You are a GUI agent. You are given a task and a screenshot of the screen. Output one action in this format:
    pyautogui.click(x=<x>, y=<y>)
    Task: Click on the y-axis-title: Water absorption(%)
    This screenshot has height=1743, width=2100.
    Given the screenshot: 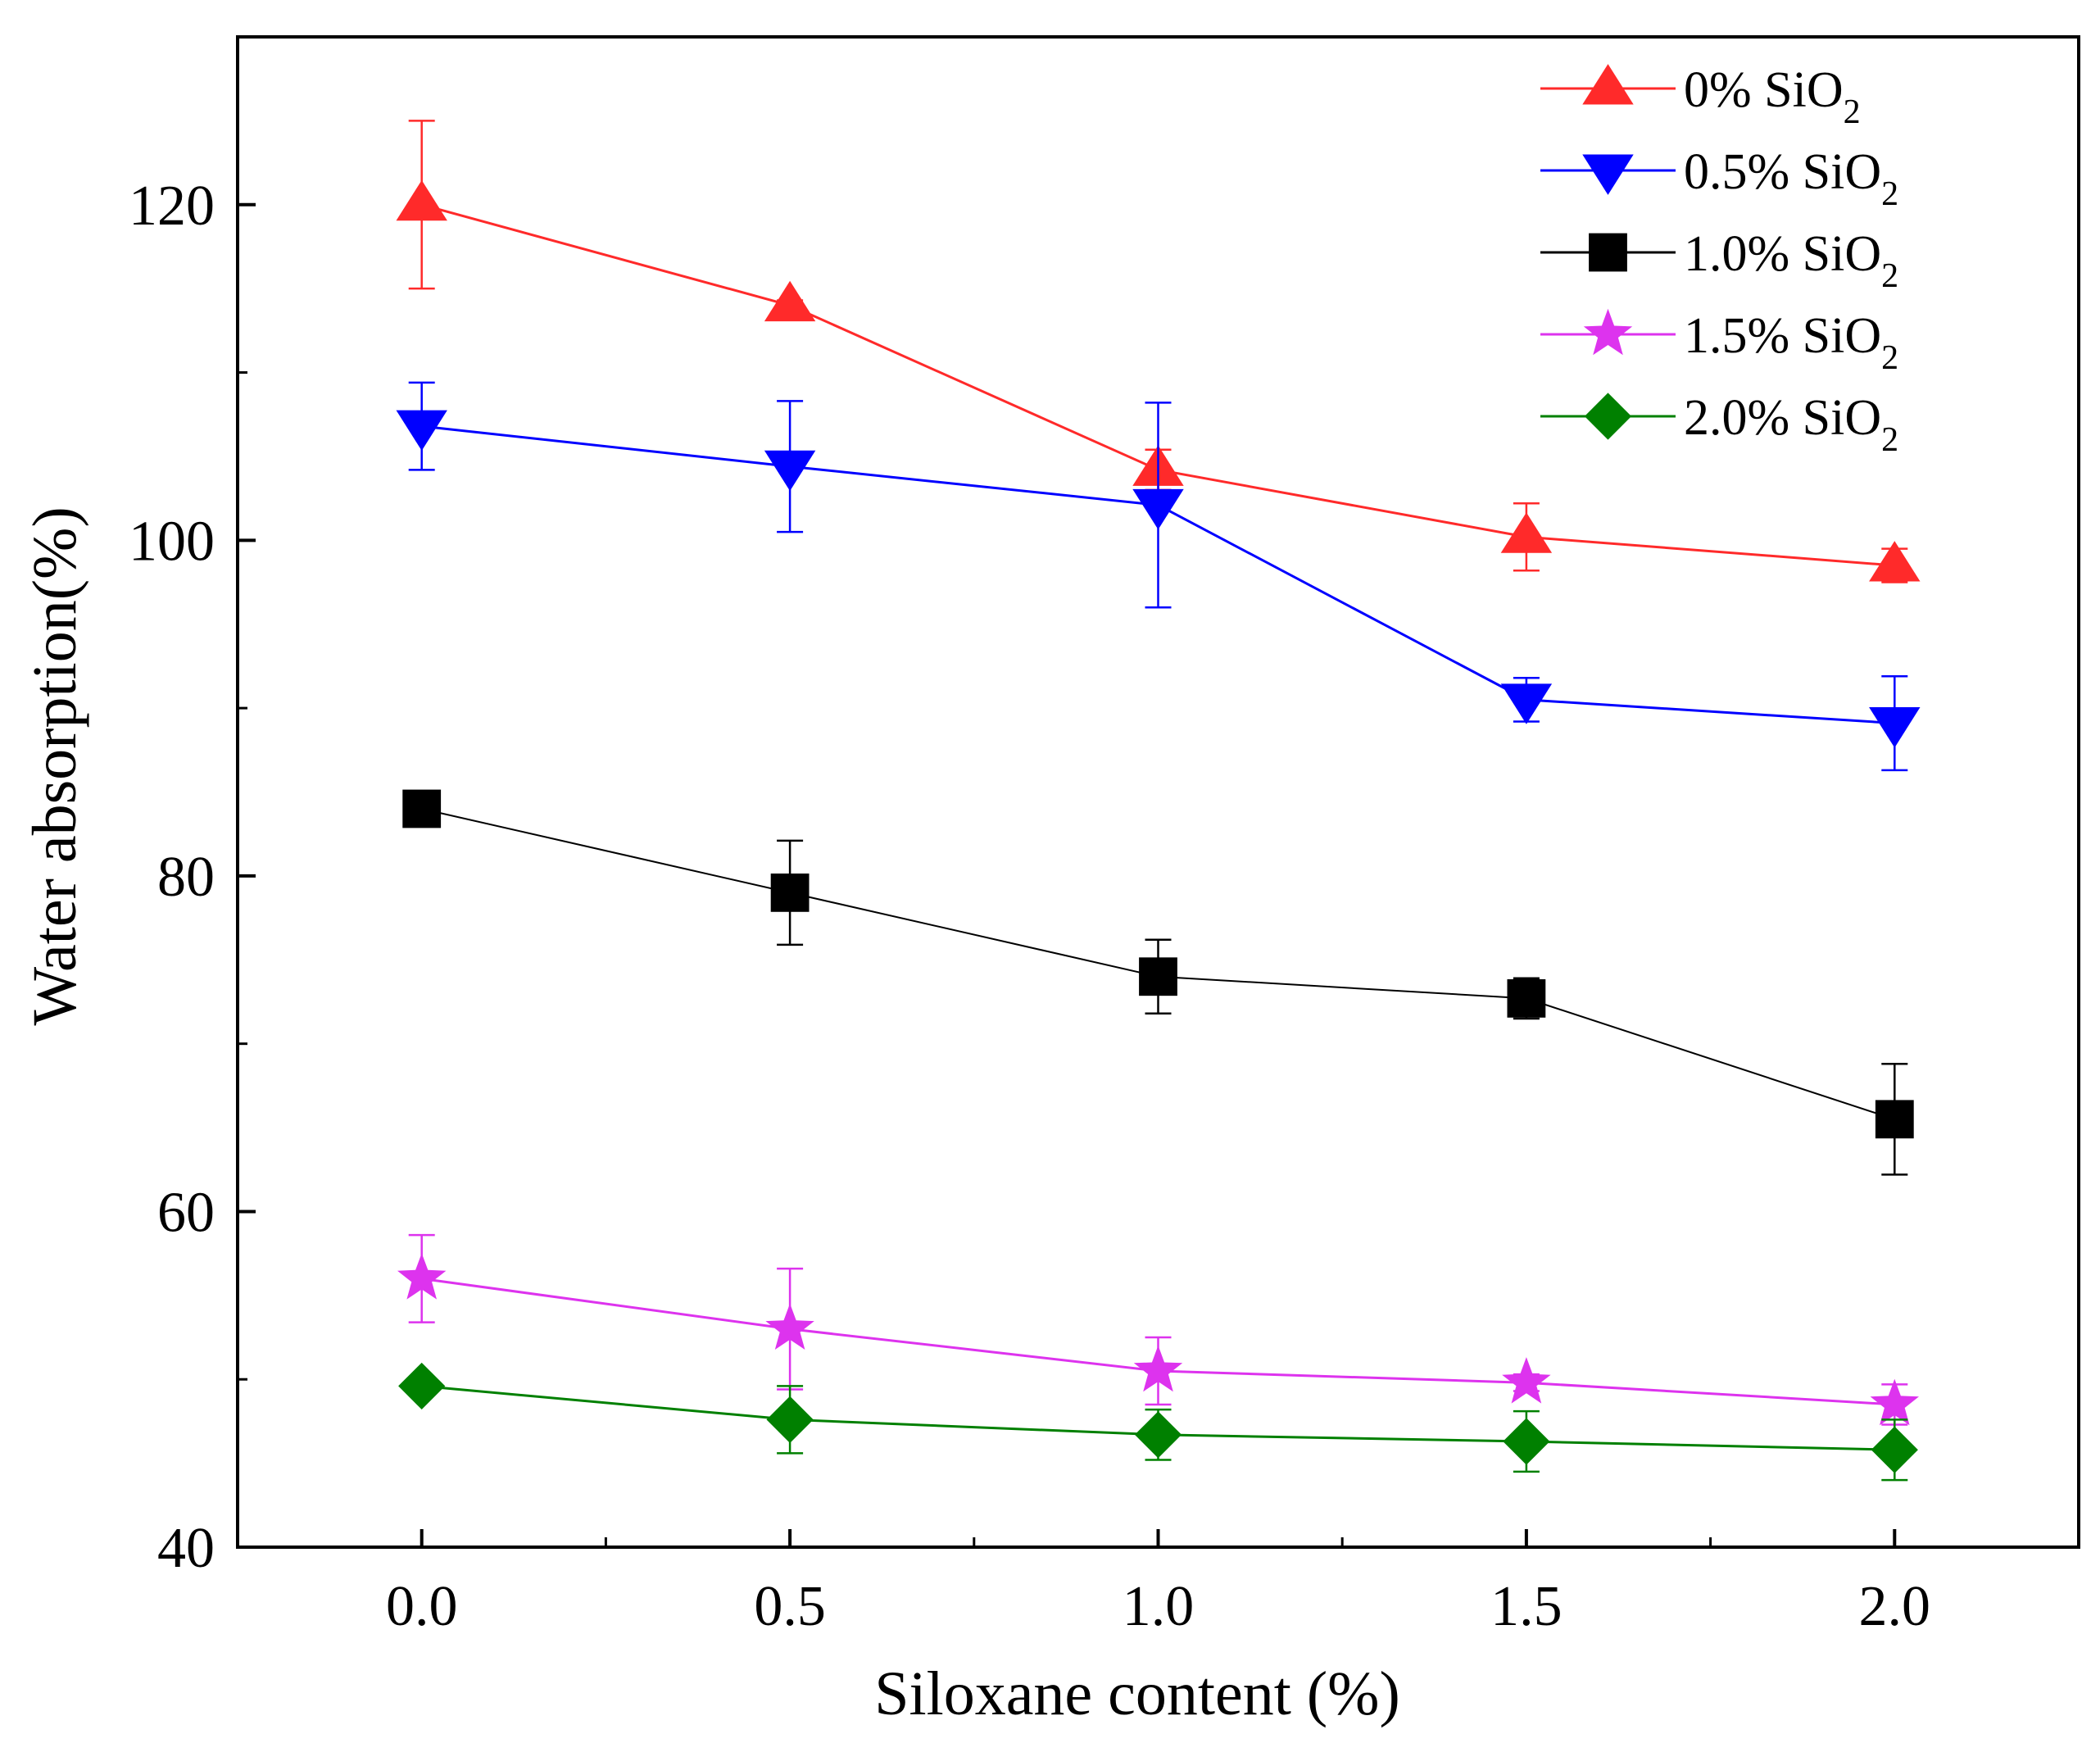 What is the action you would take?
    pyautogui.click(x=54, y=765)
    